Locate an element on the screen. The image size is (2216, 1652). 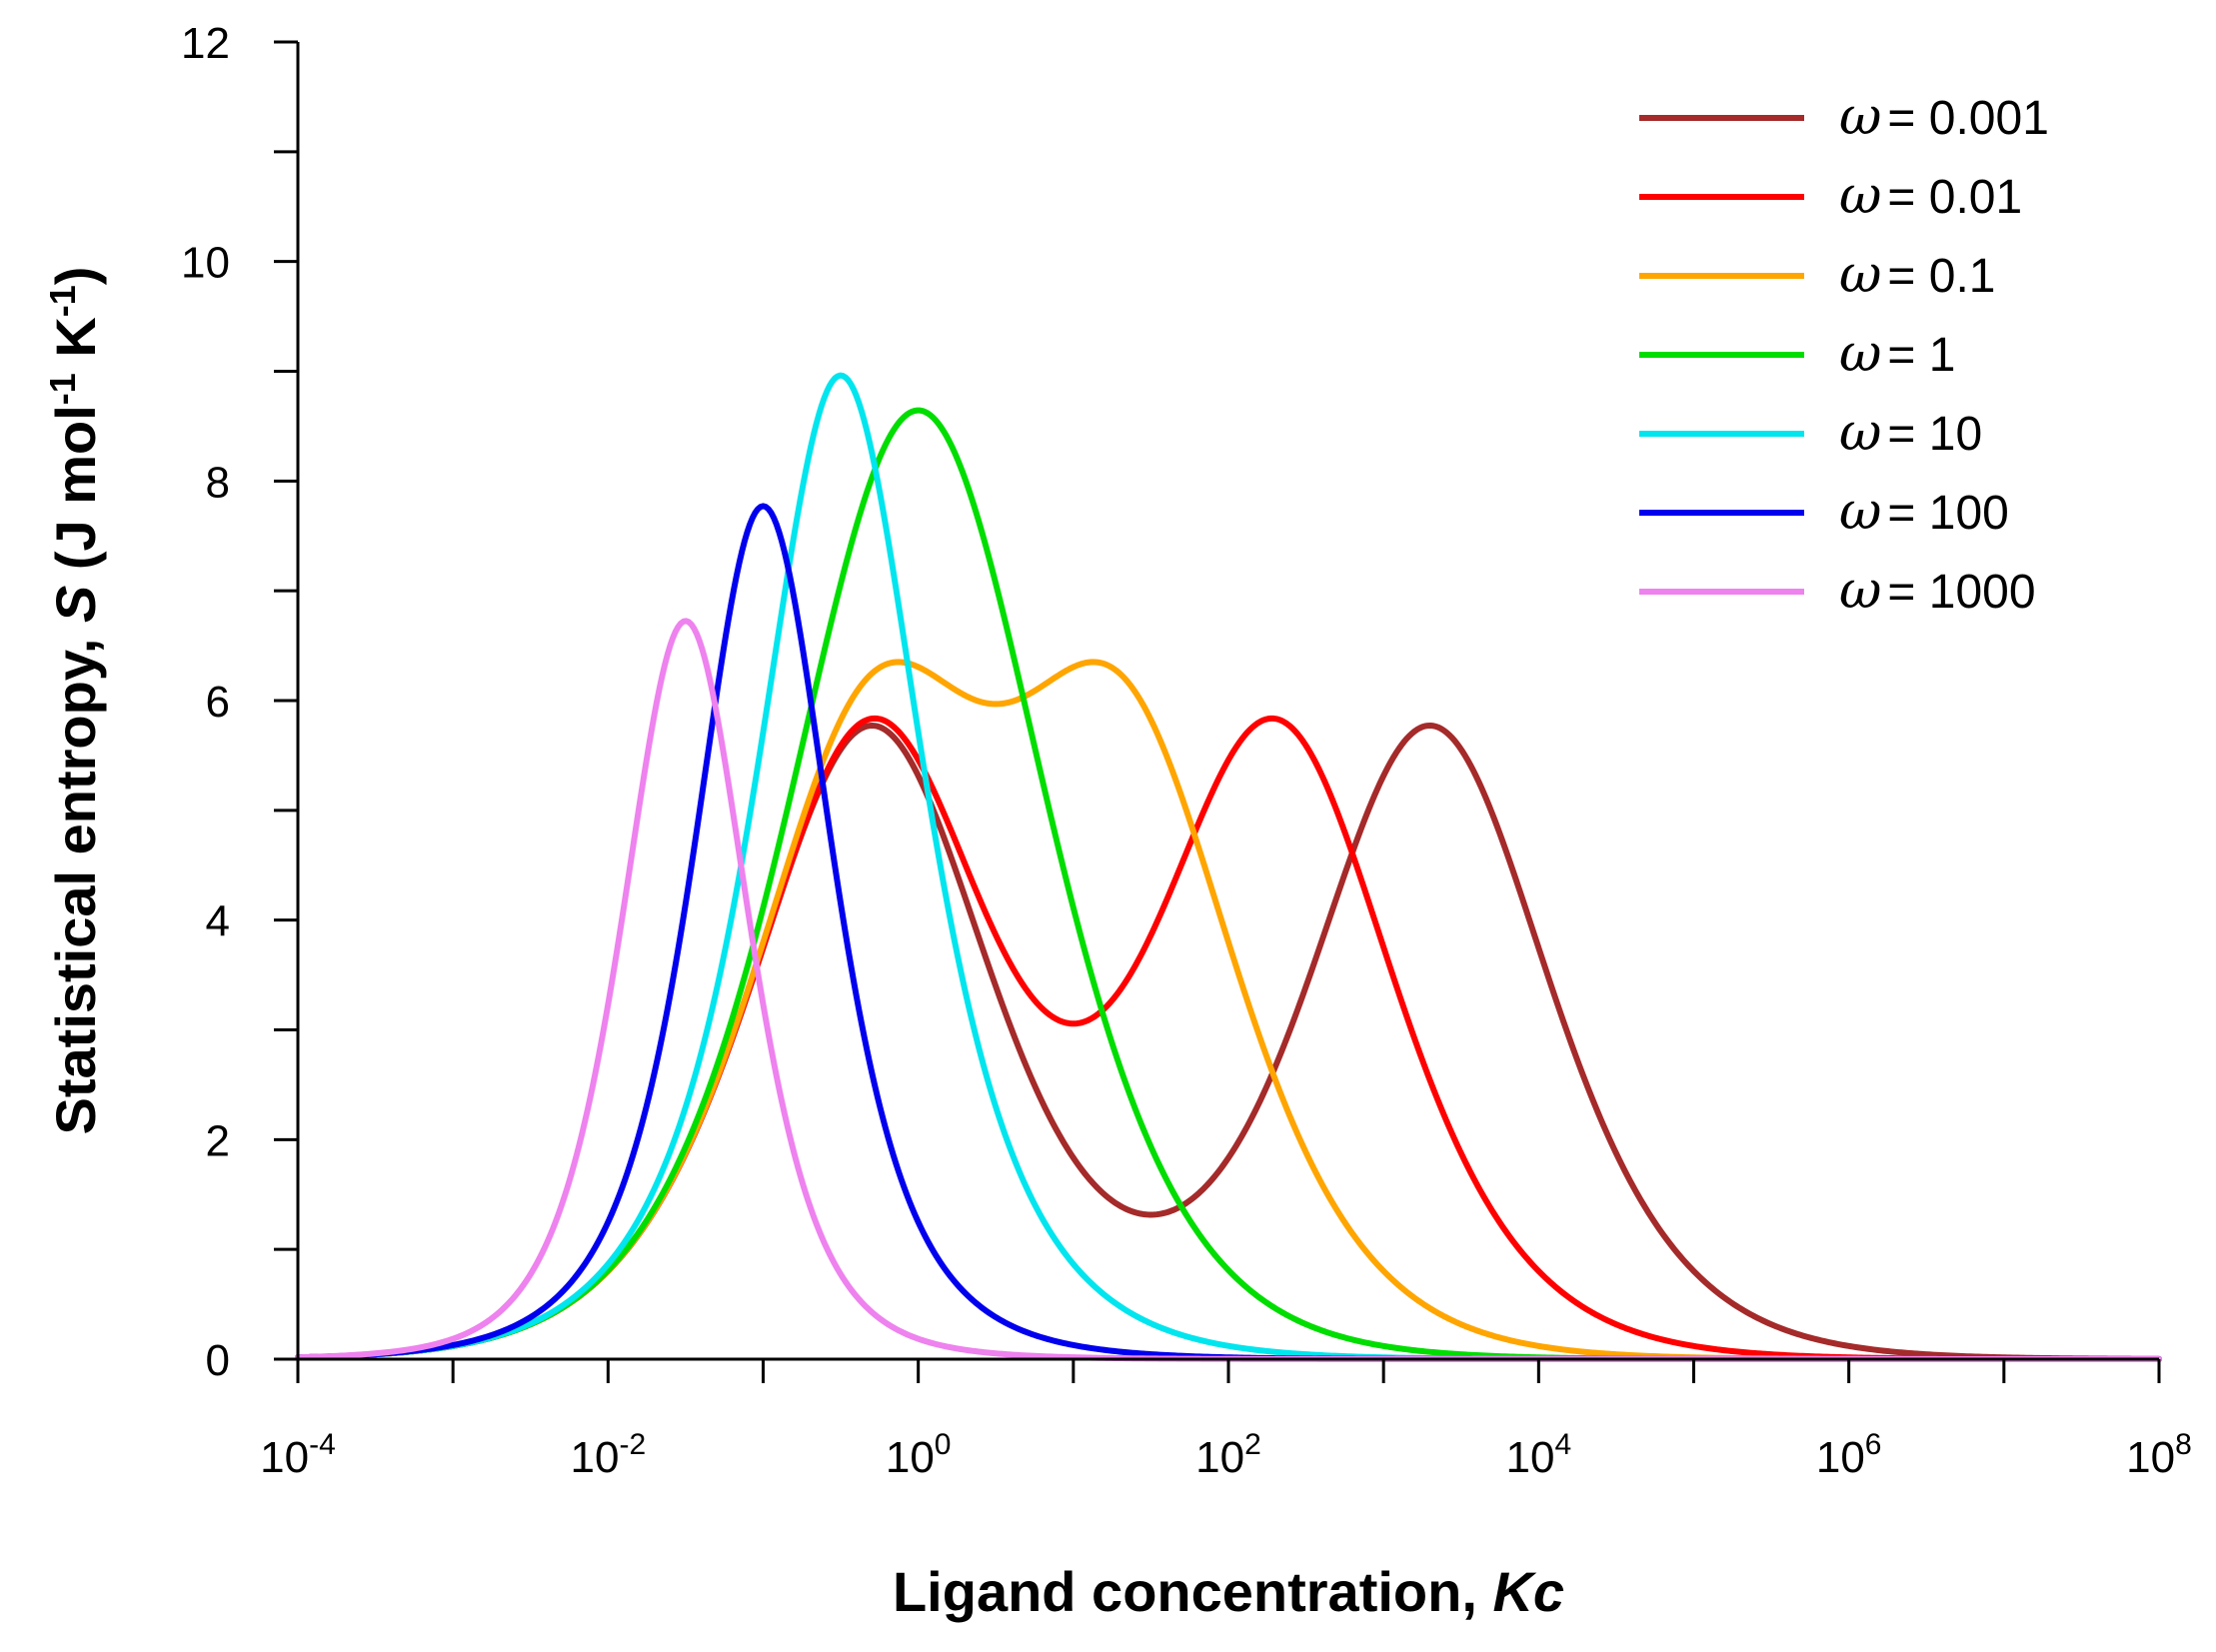
y-axis-title: Statistical entropy, S (J mol-1 K-1) is located at coordinates (74, 701).